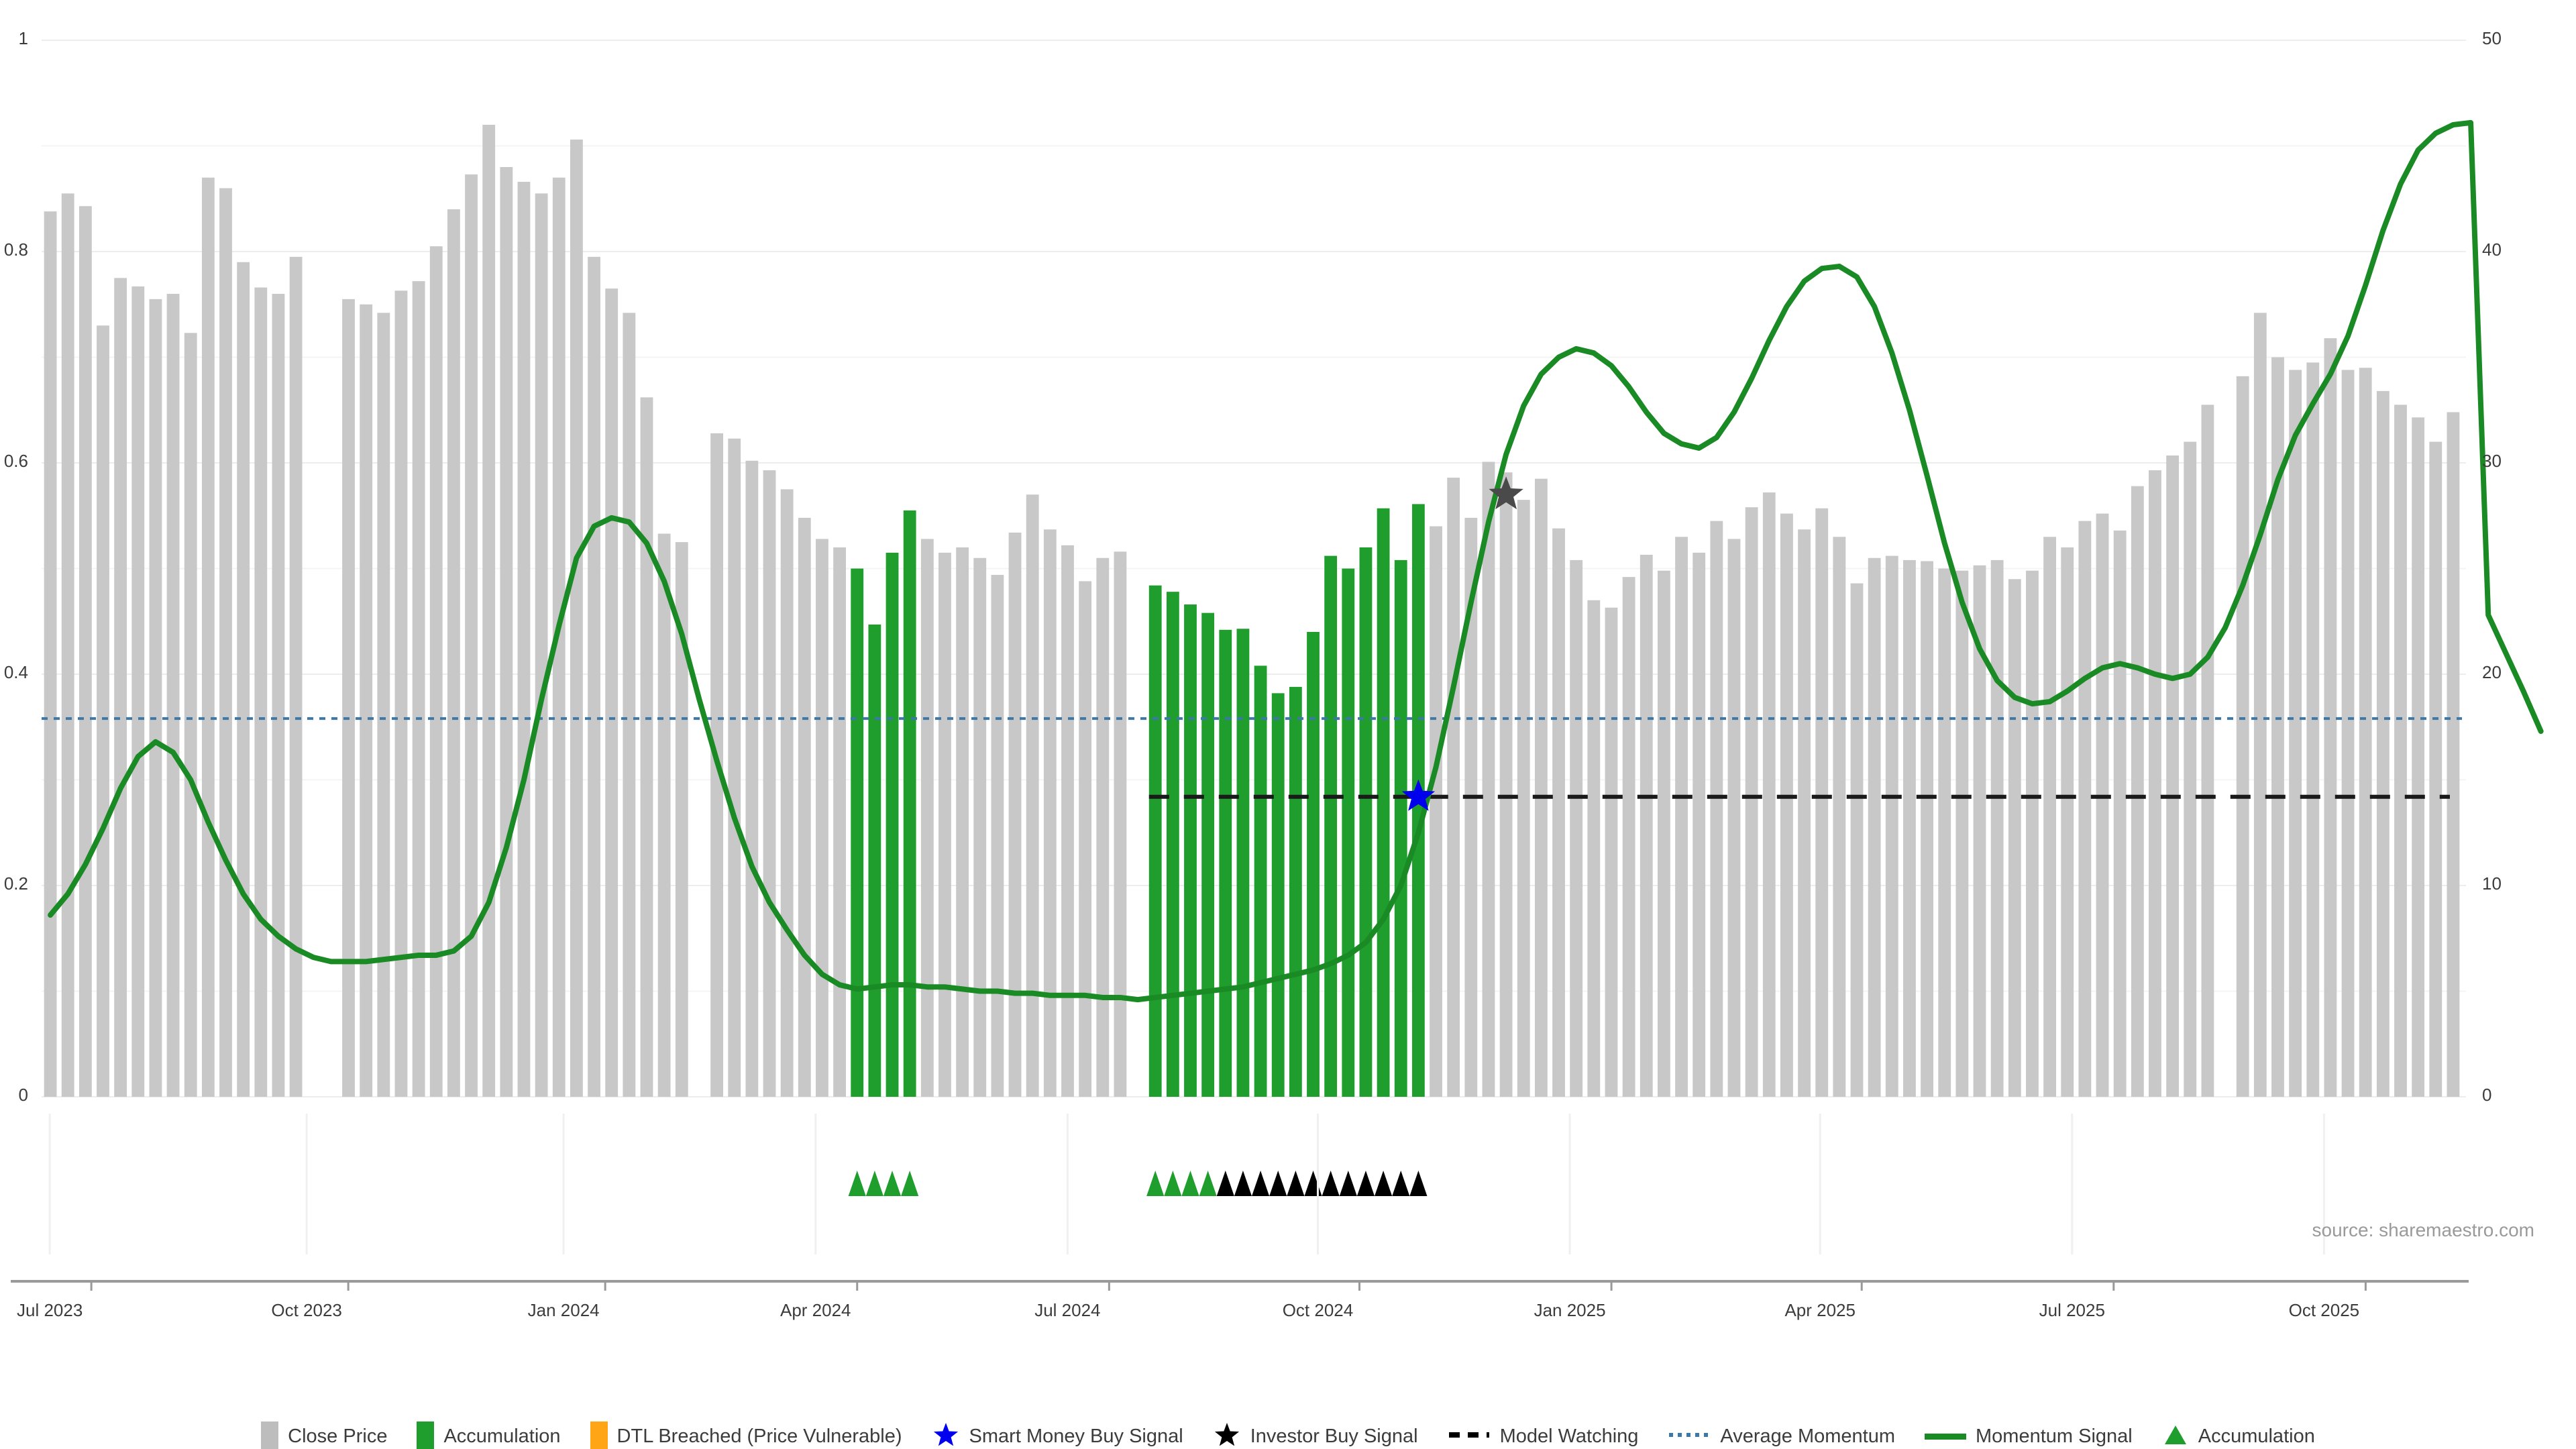 The width and height of the screenshot is (2576, 1449). Describe the element at coordinates (15, 249) in the screenshot. I see `y-axis-left-tick: 0.8` at that location.